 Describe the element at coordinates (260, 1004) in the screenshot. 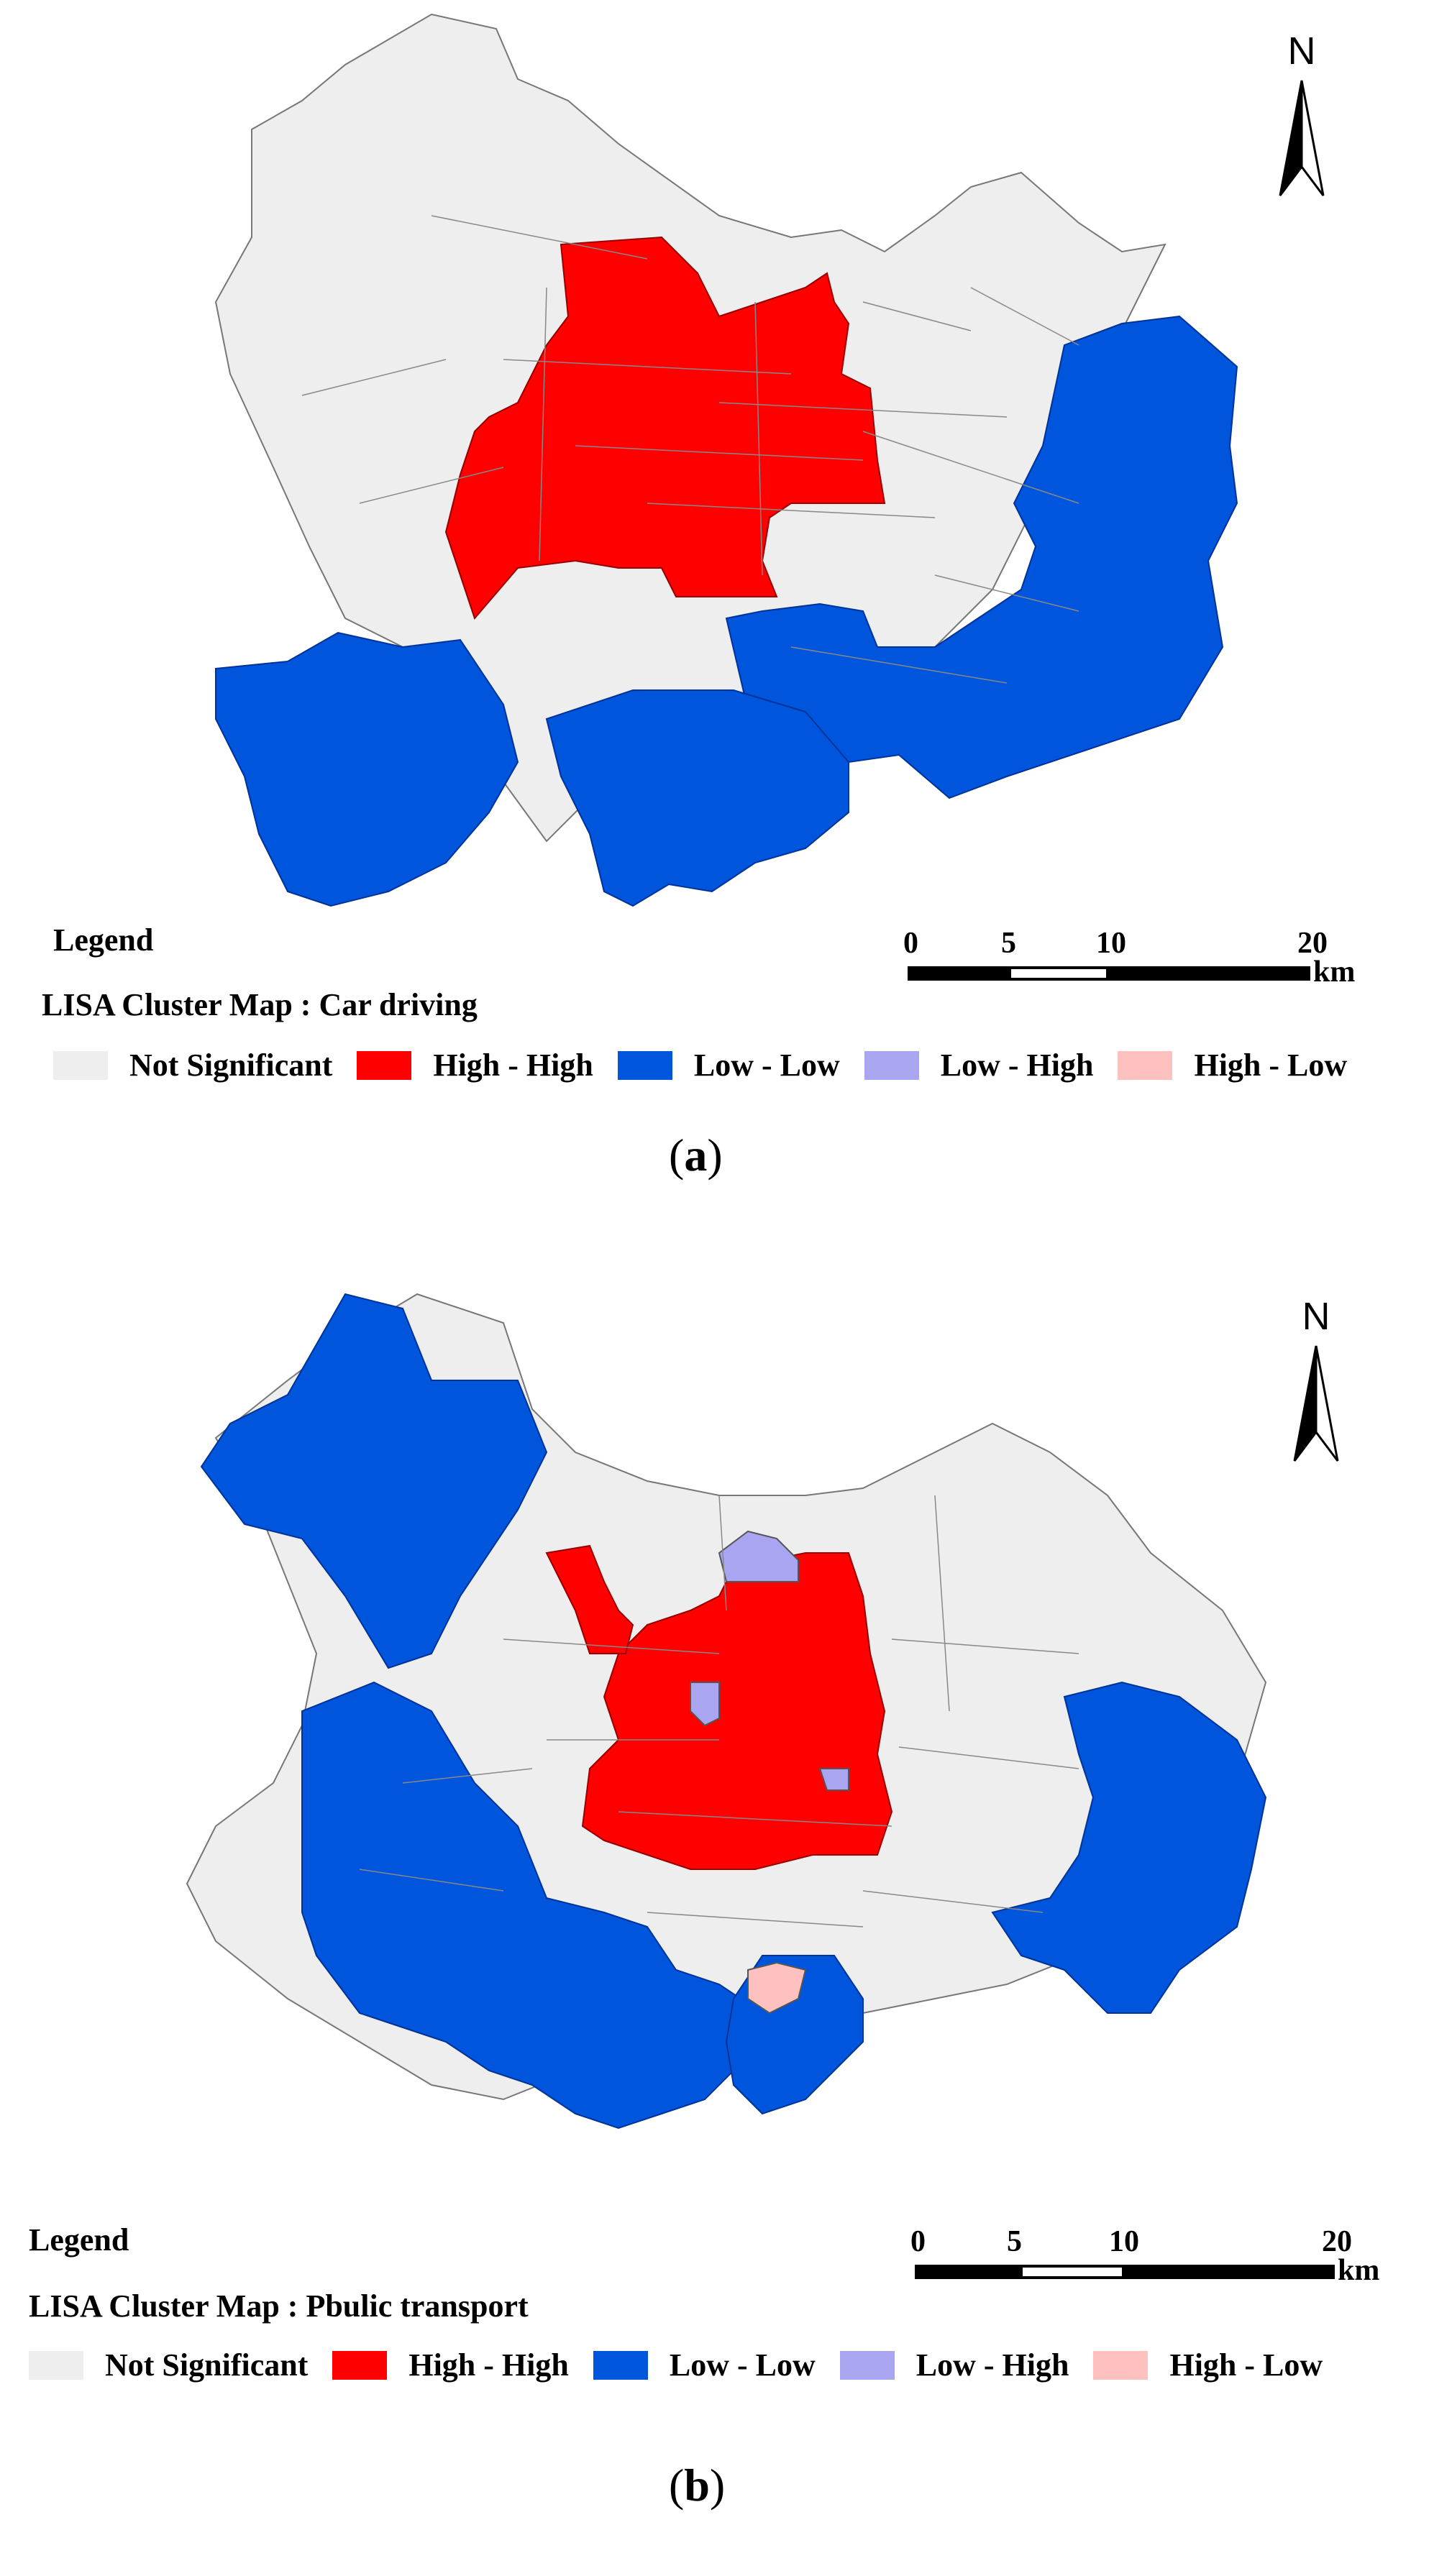

I see `map-title: LISA Cluster Map : Car driving` at that location.